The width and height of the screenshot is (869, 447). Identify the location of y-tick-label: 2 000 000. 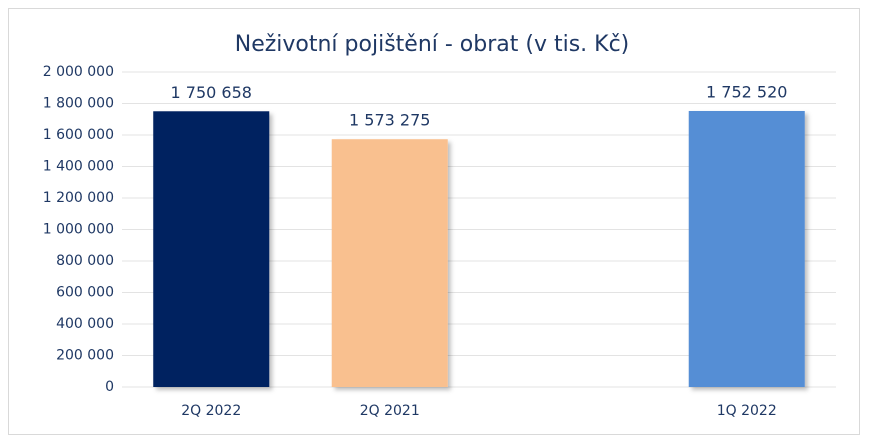
(78, 72).